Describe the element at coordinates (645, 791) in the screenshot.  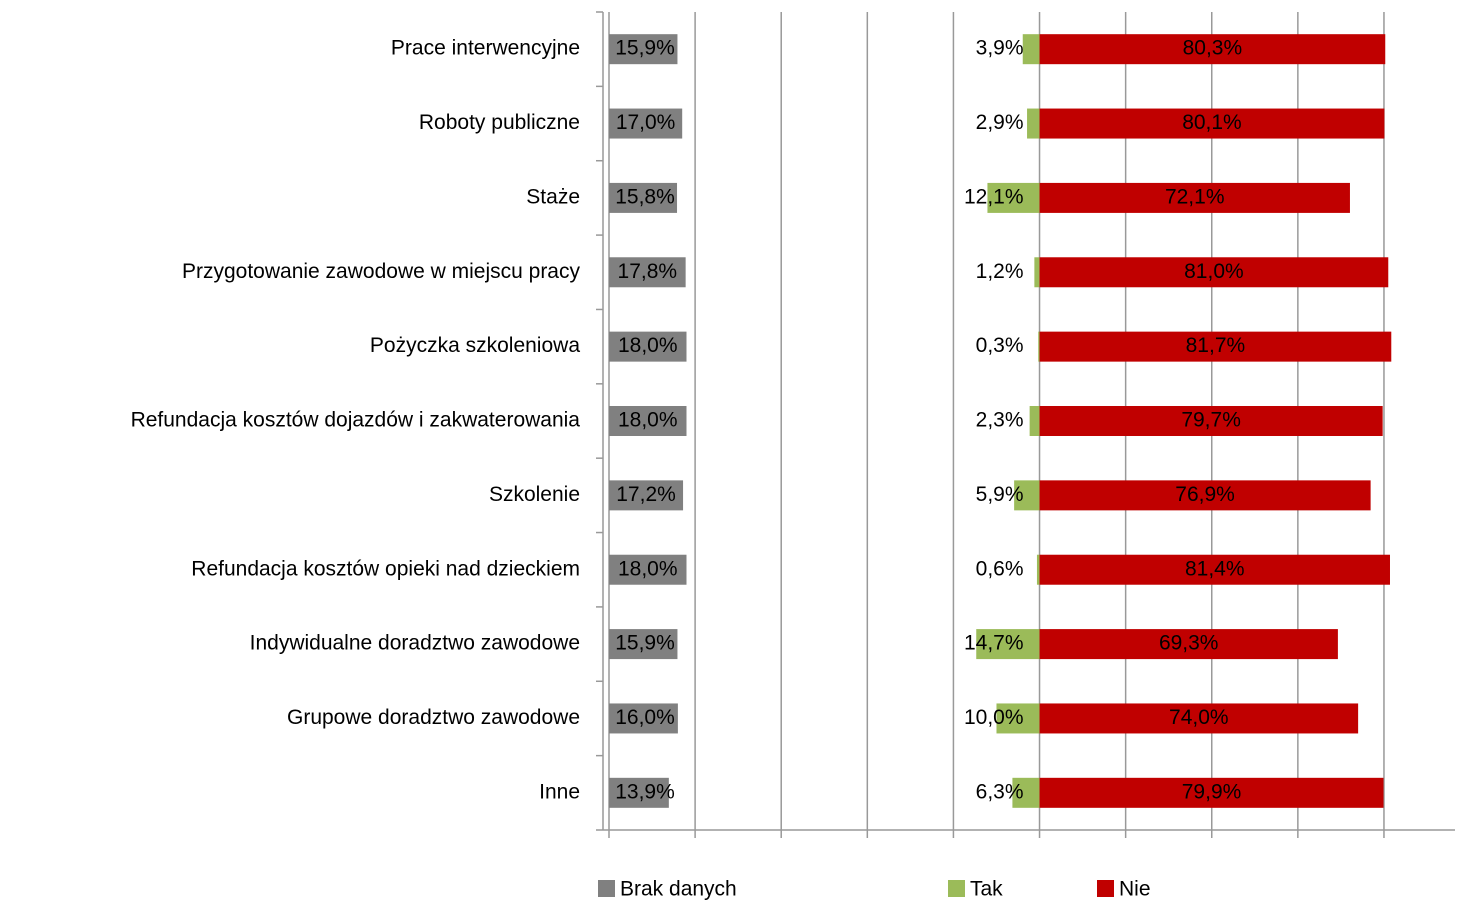
I see `data-label: 13,9%` at that location.